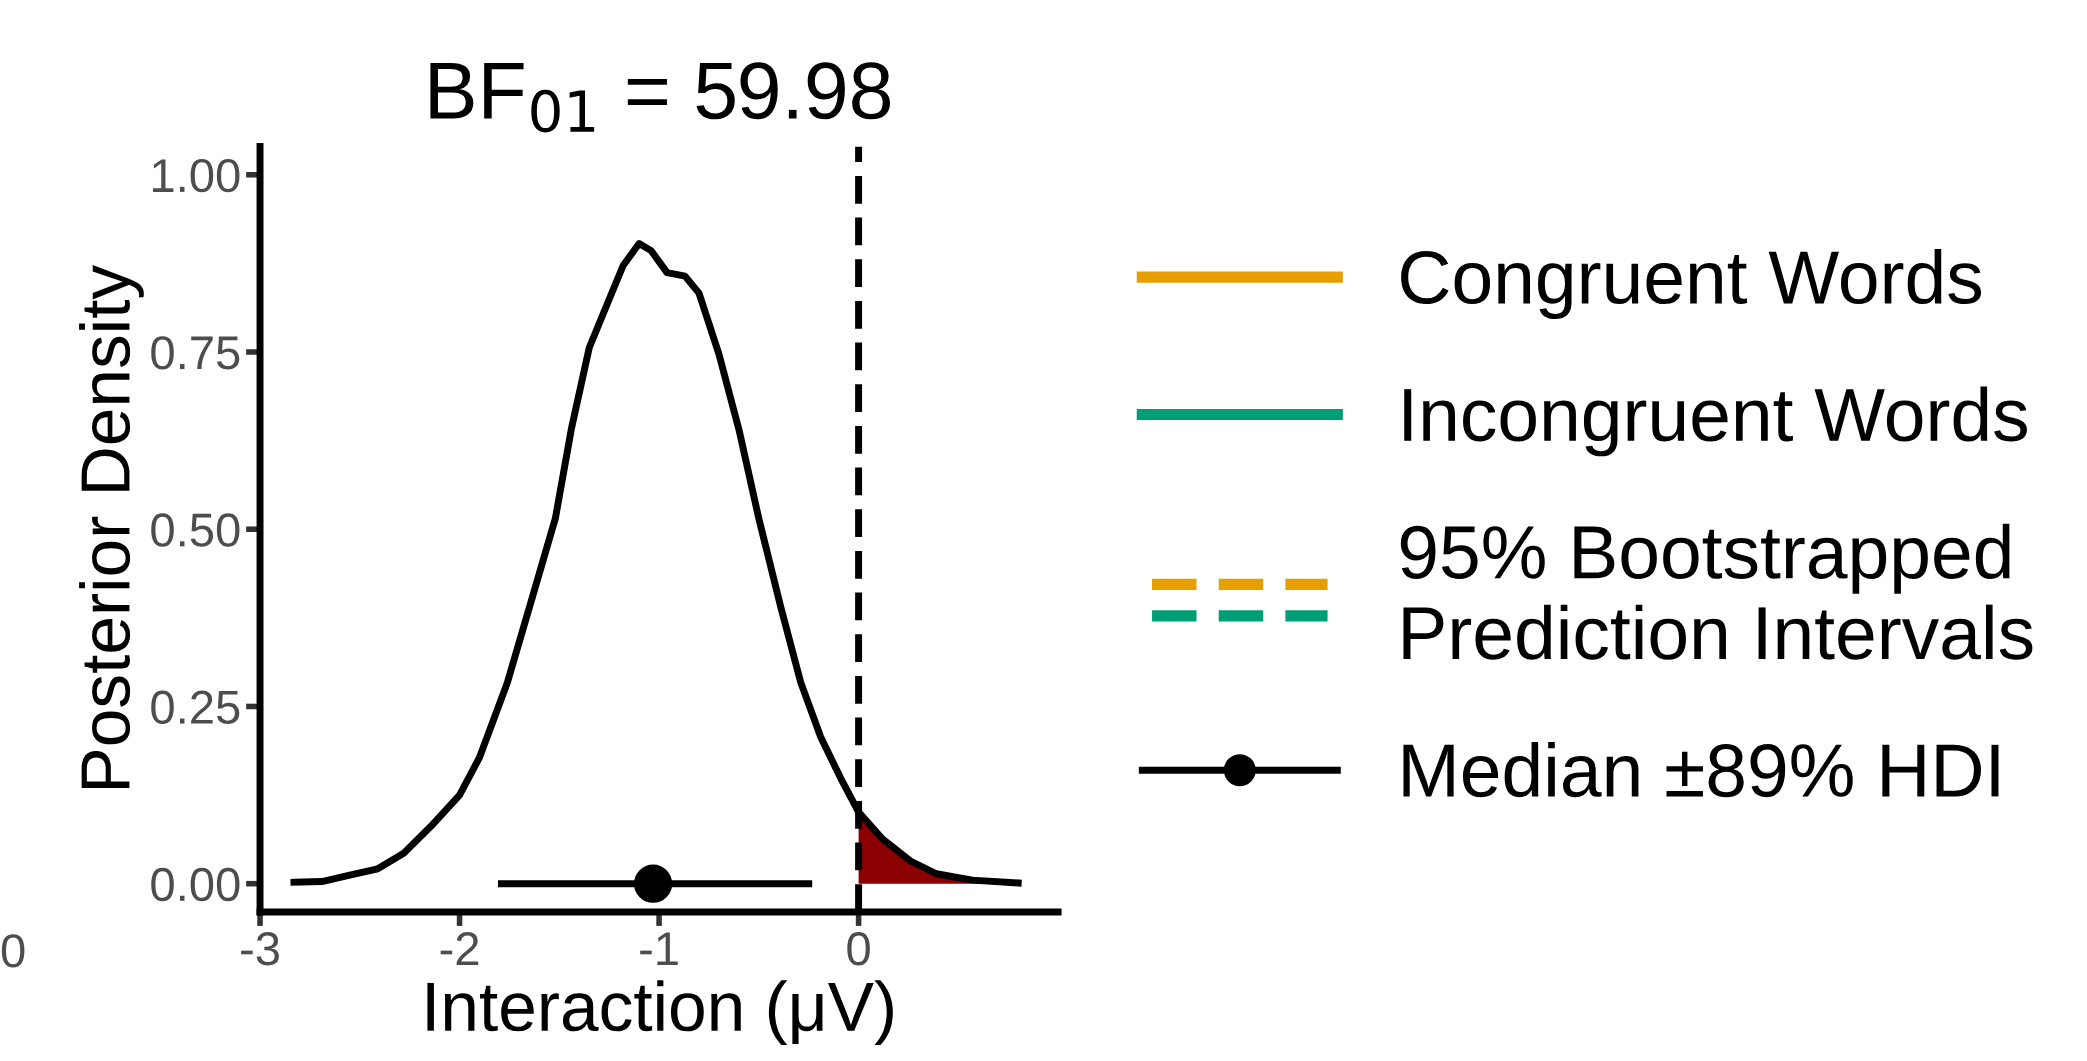 Image resolution: width=2087 pixels, height=1061 pixels. I want to click on y-tick-label: 0.75, so click(195, 353).